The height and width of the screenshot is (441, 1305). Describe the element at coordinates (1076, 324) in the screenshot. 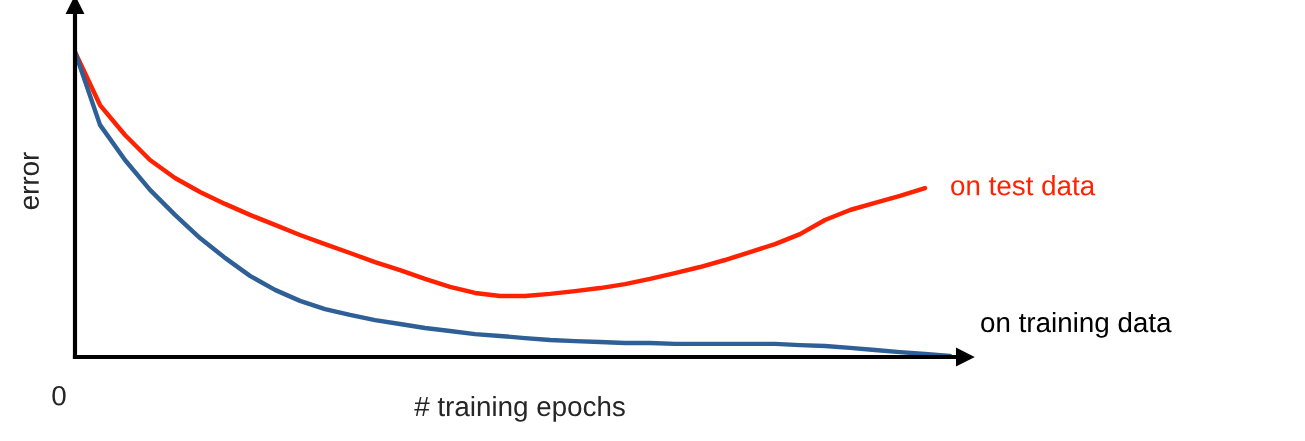

I see `series-label: on training data` at that location.